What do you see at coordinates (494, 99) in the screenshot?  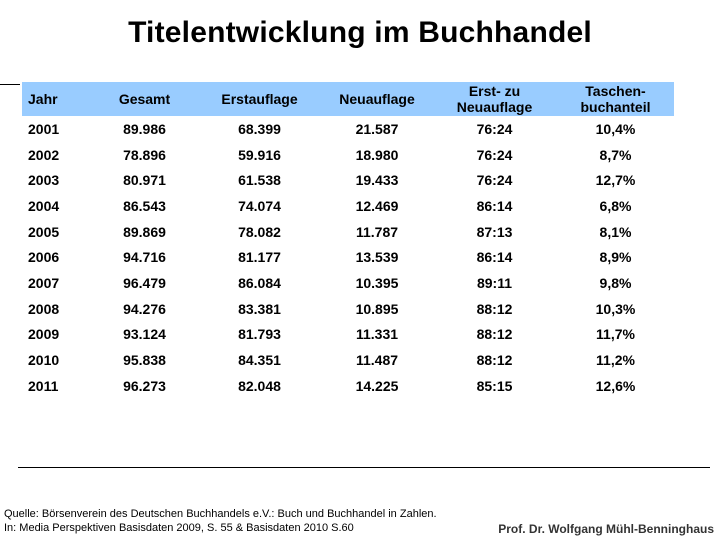 I see `column-header-ratio: Erst- zu Neuauflage` at bounding box center [494, 99].